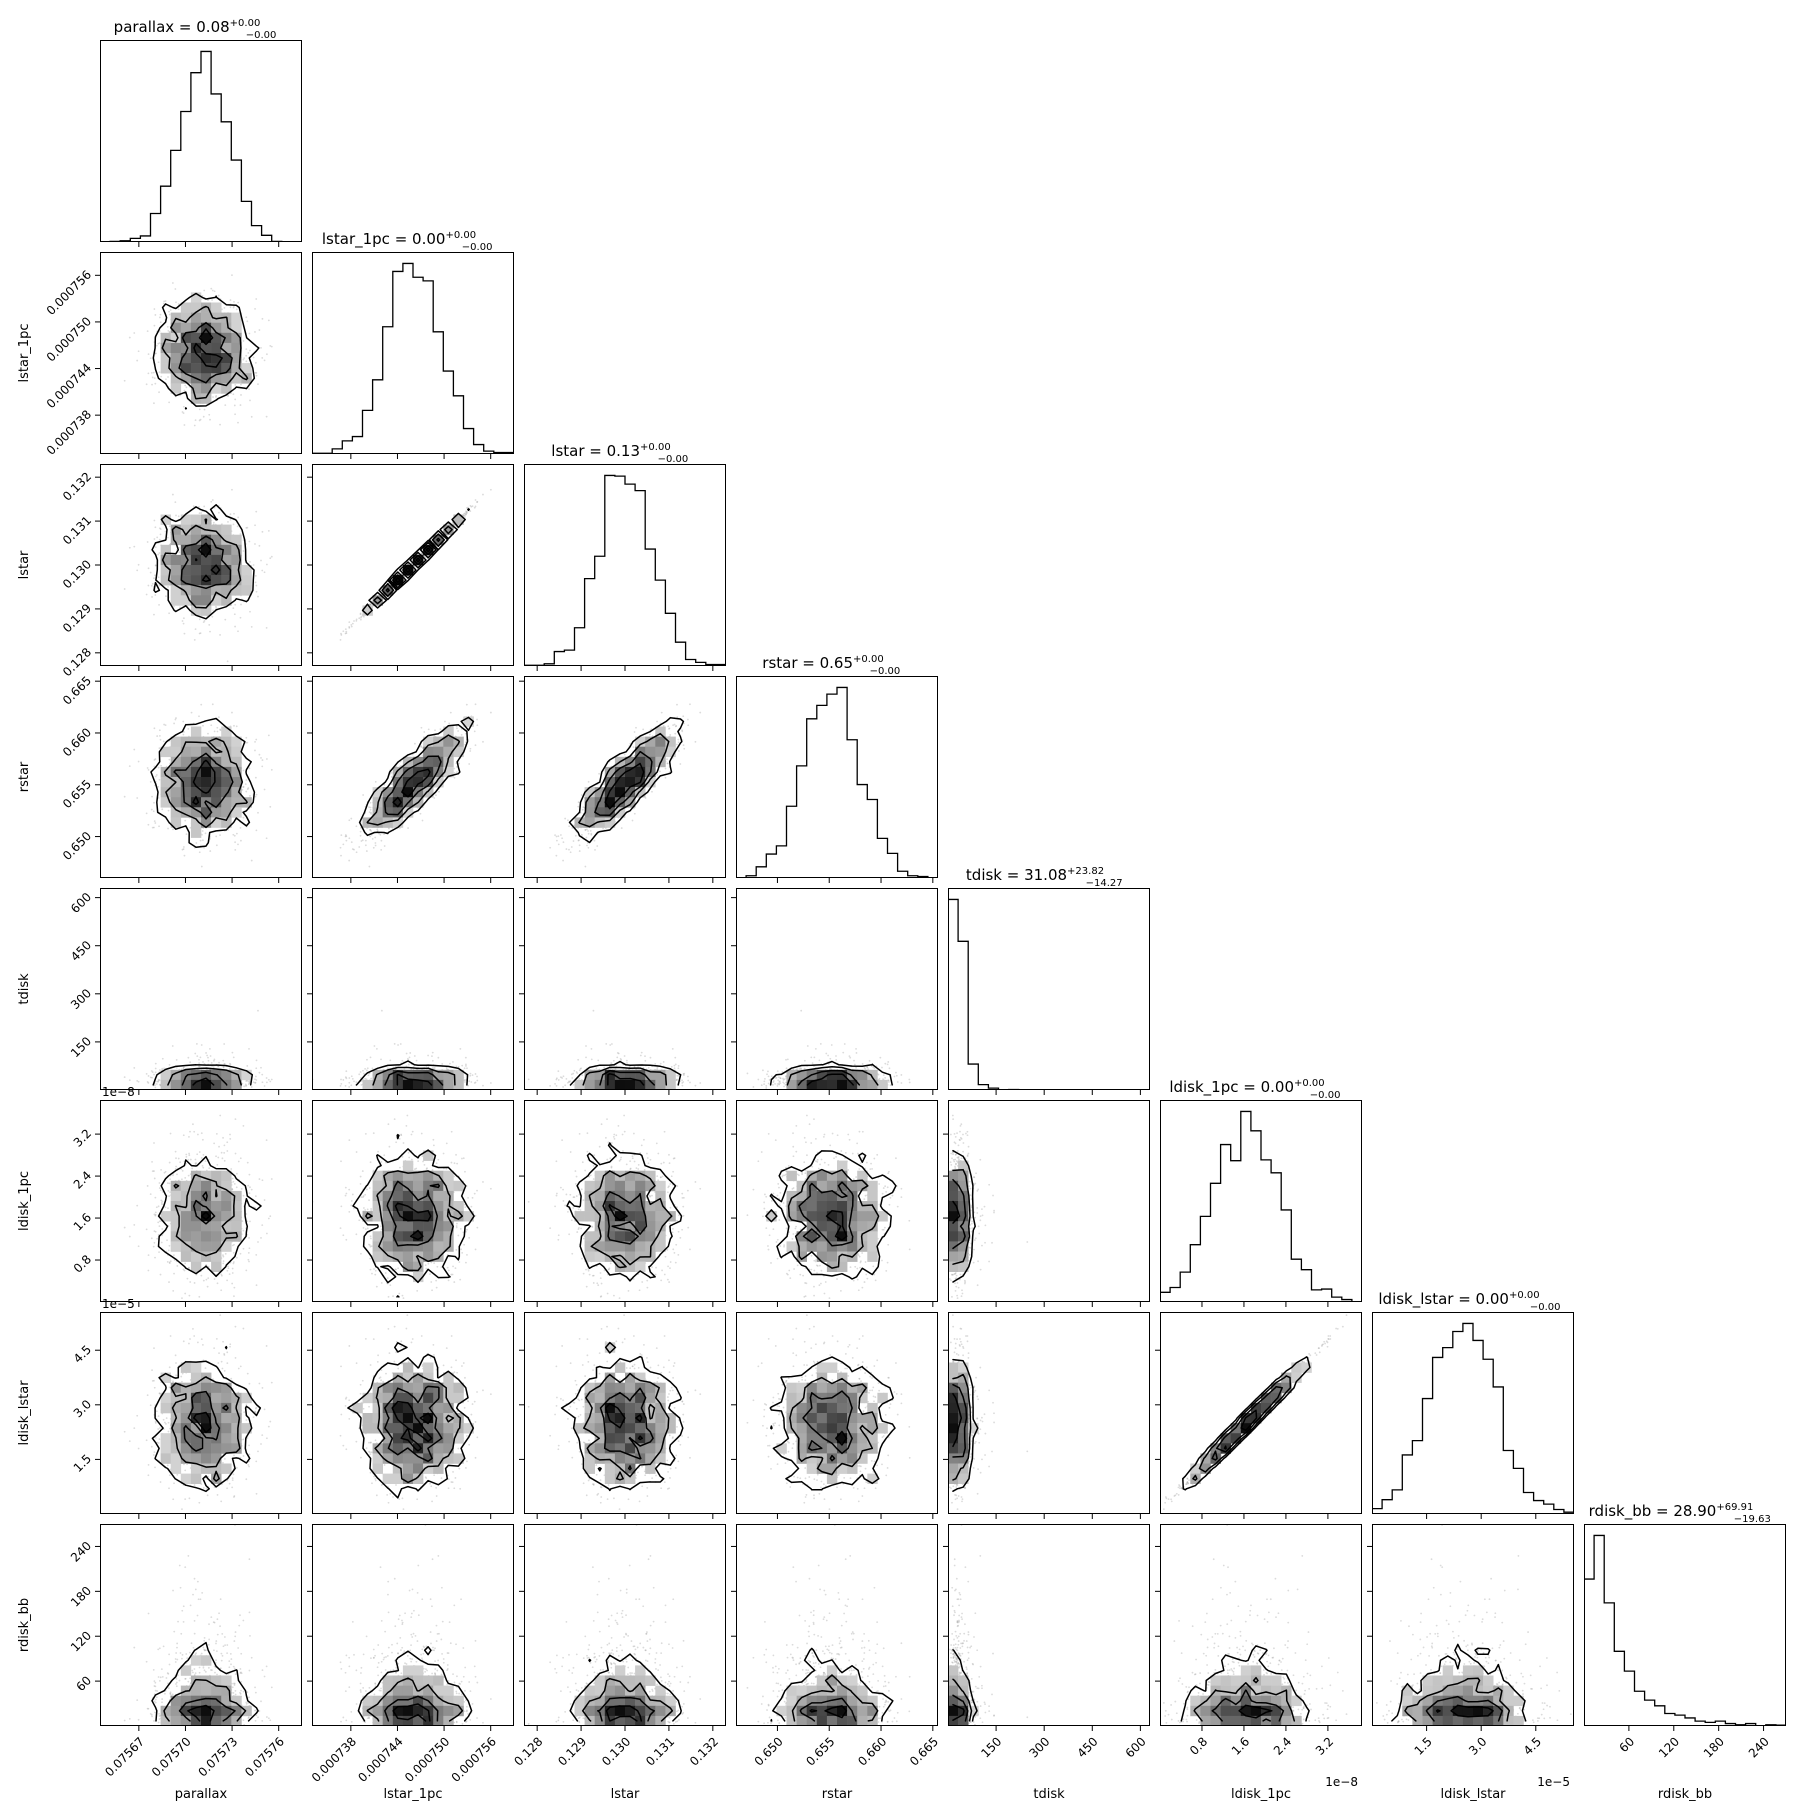 The image size is (1809, 1809). Describe the element at coordinates (261, 35) in the screenshot. I see `title-minus-parallax: −0.00` at that location.